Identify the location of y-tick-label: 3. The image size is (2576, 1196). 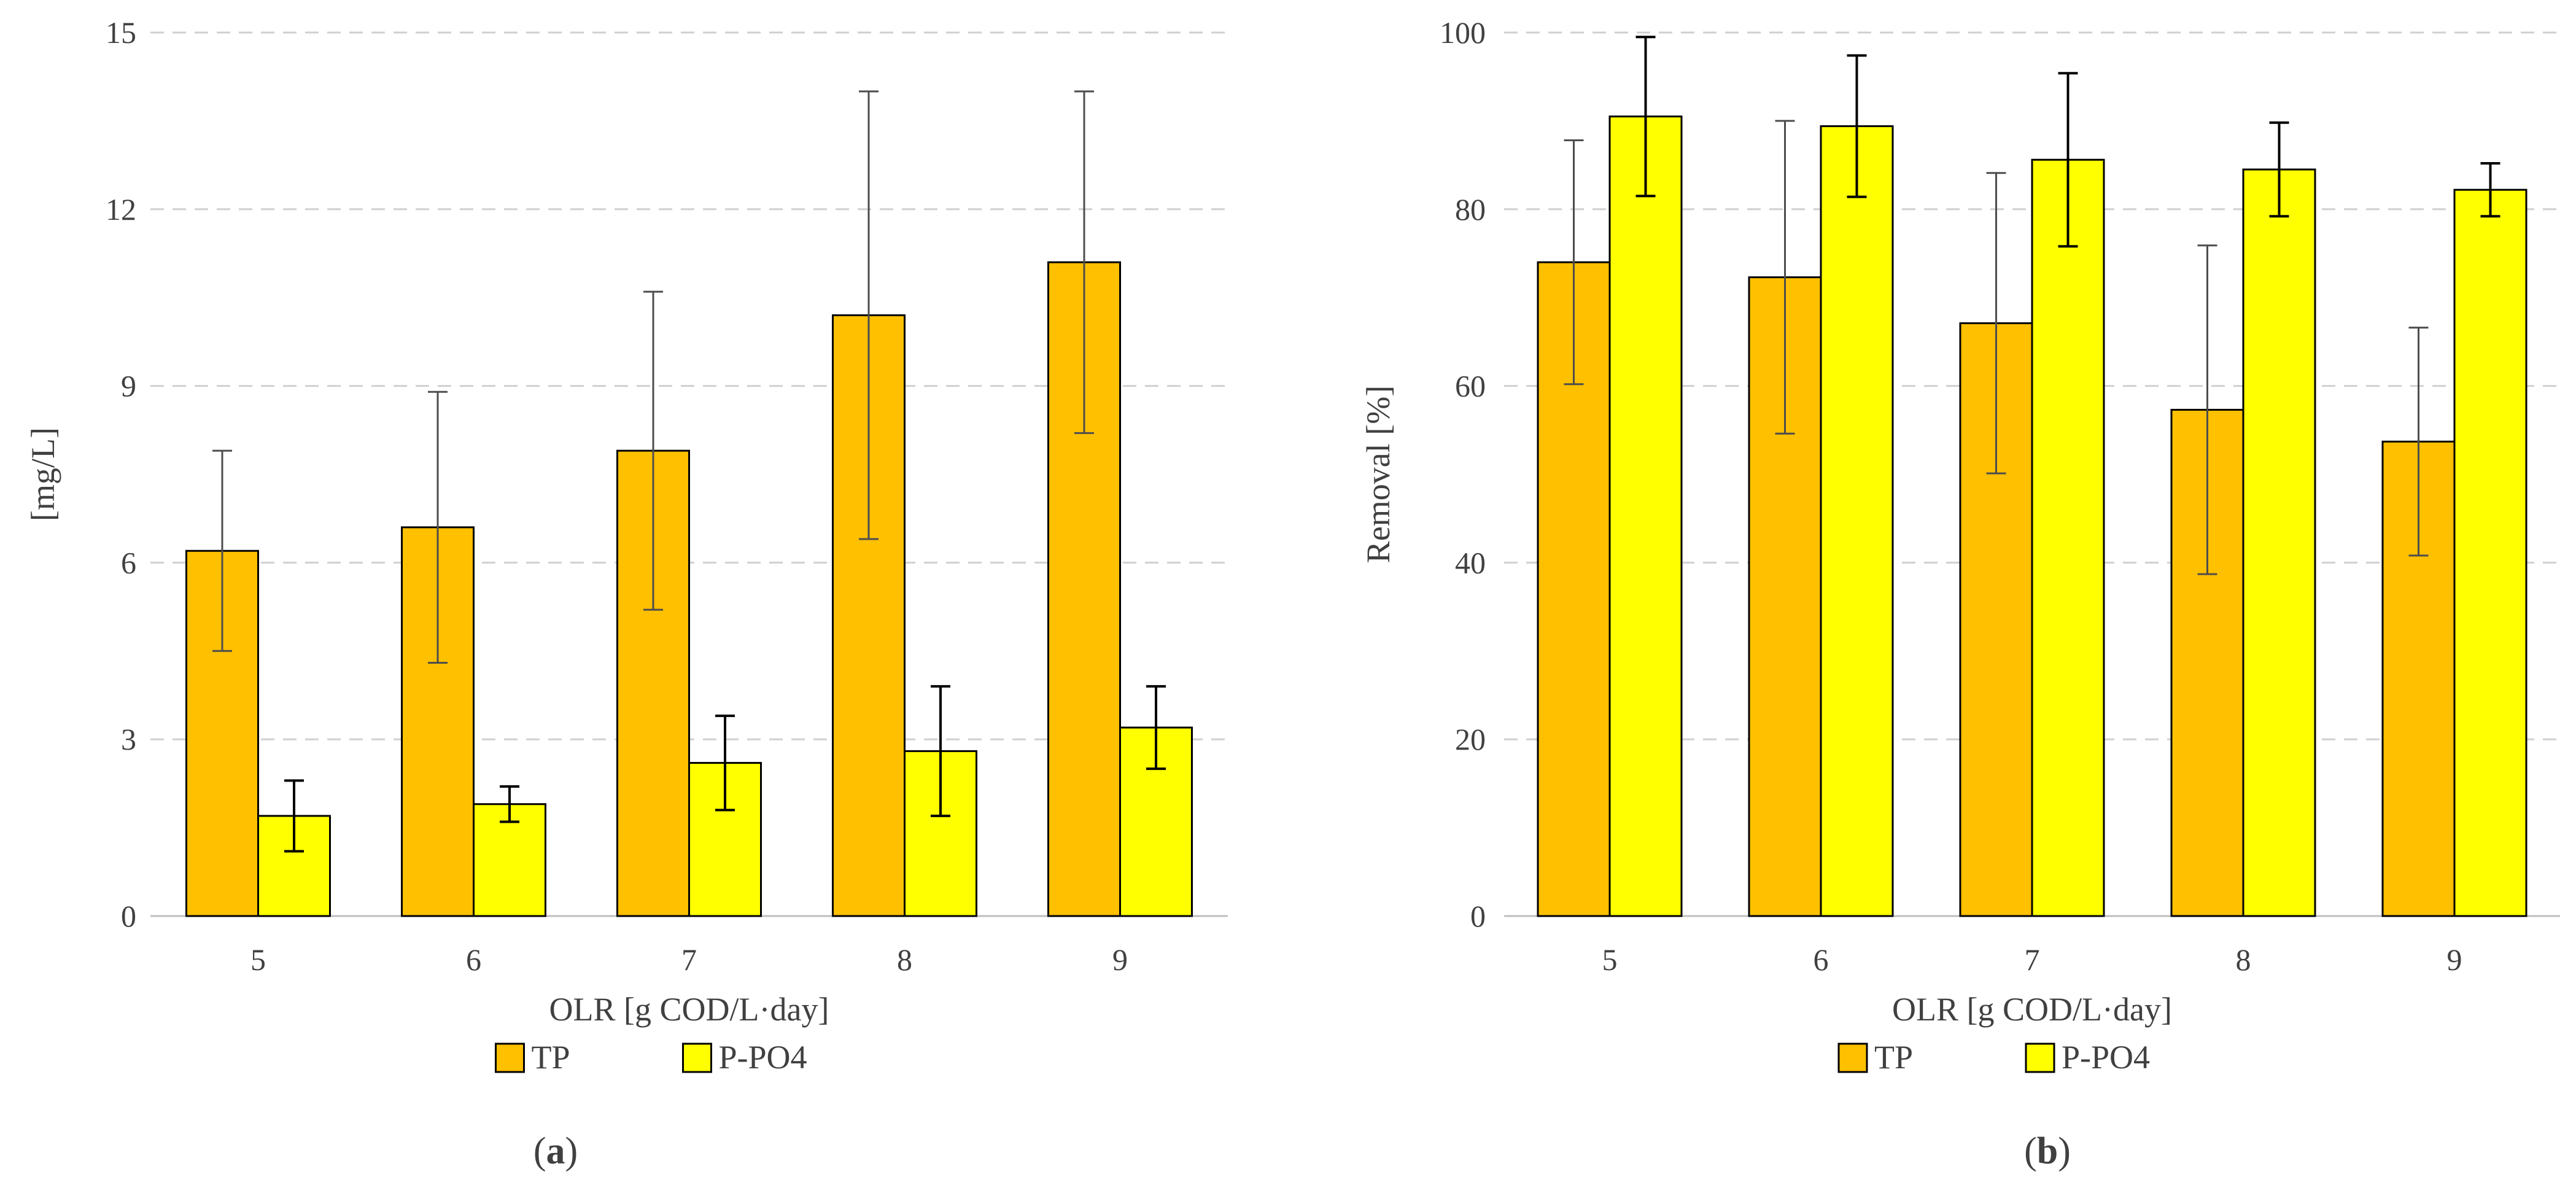
(128, 739).